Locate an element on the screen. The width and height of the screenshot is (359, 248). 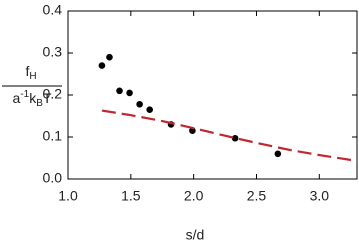
x-tick-label: 2.5 is located at coordinates (257, 196).